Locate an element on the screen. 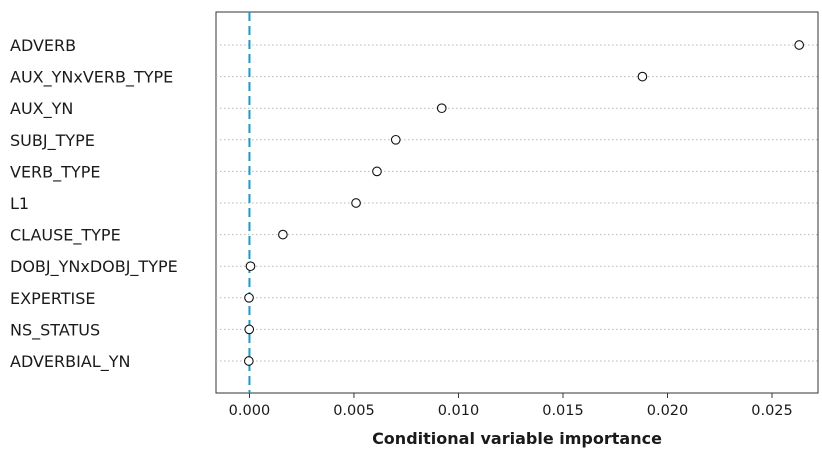 The height and width of the screenshot is (450, 822). category-label: ADVERB is located at coordinates (43, 45).